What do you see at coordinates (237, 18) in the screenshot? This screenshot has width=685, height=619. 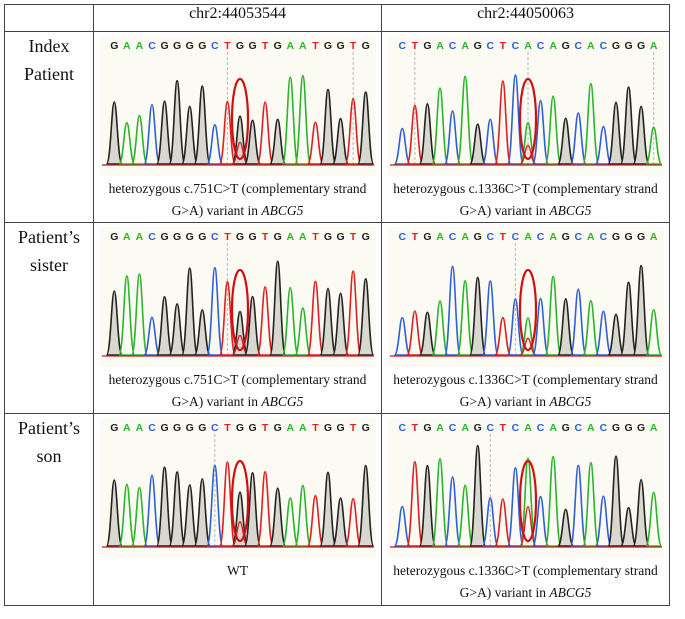 I see `header-locus-1: chr2:44053544` at bounding box center [237, 18].